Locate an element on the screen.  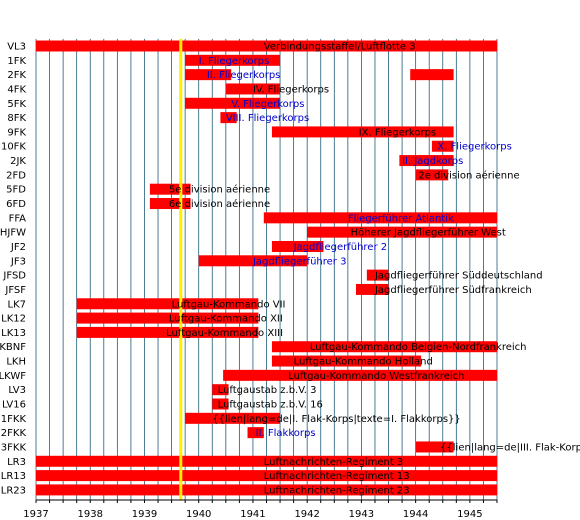
row-label: LKWF is located at coordinates (13, 376).